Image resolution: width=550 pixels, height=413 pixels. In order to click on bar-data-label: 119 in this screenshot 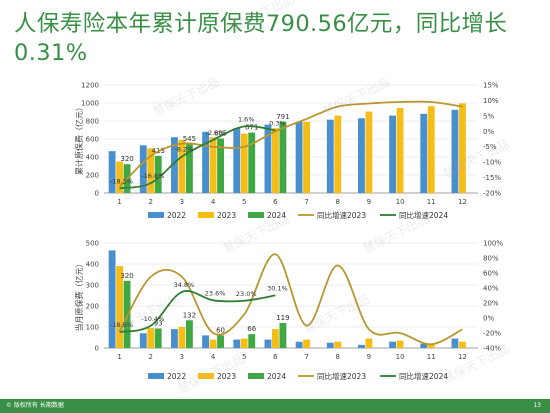, I will do `click(282, 318)`.